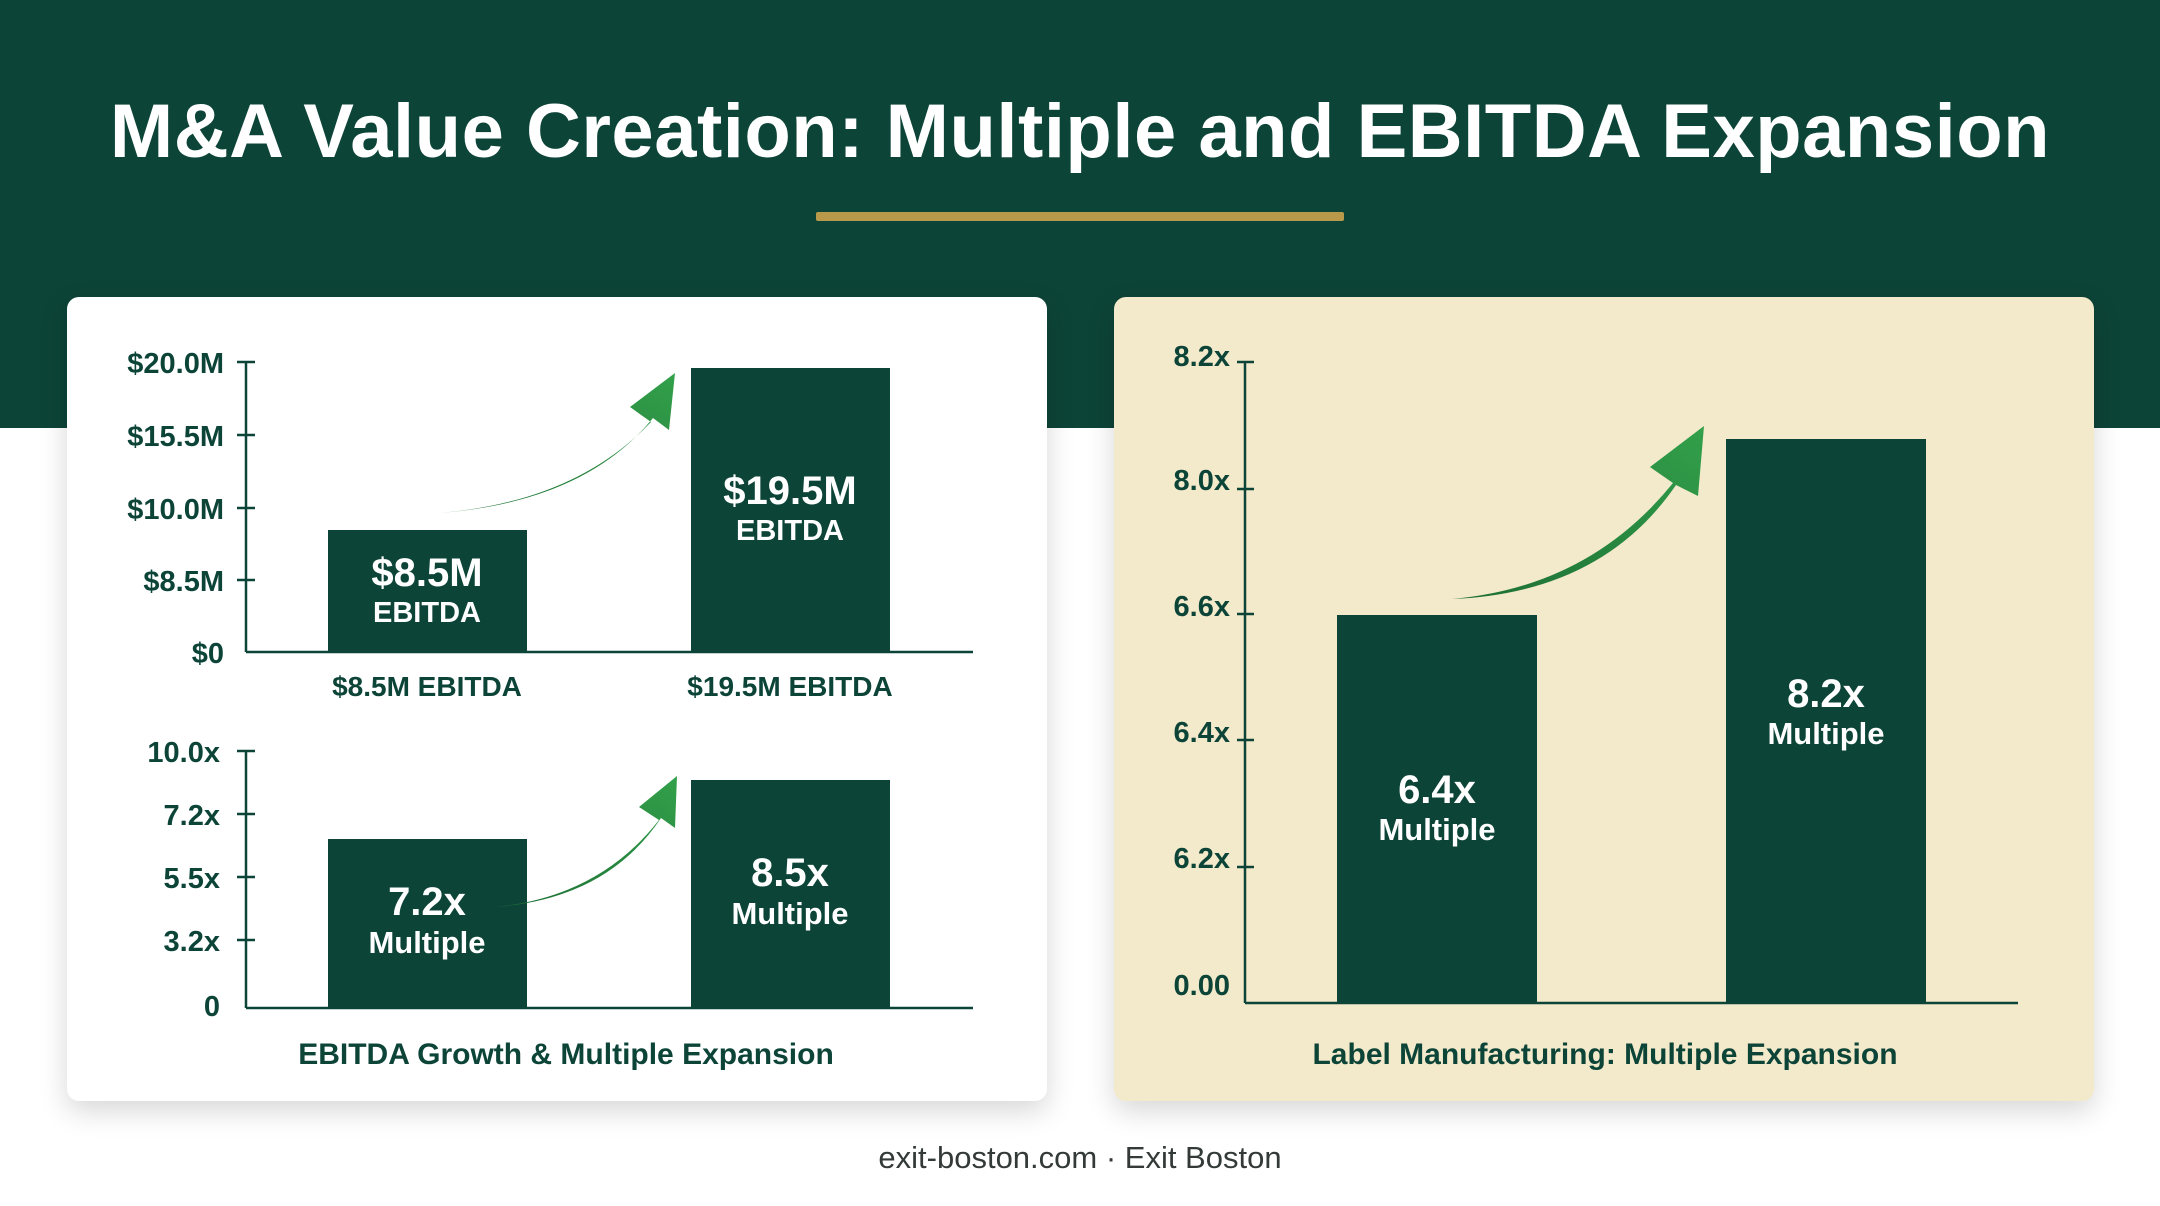 The height and width of the screenshot is (1206, 2160). I want to click on lm-bar-value-label: 8.2x, so click(1826, 694).